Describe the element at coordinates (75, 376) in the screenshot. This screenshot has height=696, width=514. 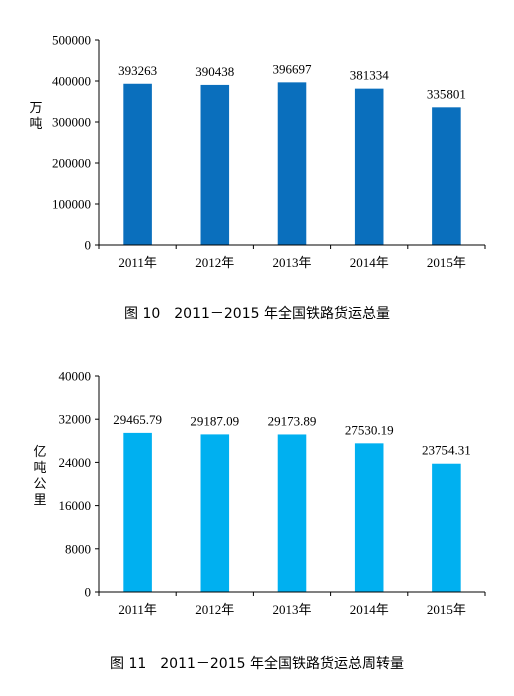
I see `y-tick-label: 40000` at that location.